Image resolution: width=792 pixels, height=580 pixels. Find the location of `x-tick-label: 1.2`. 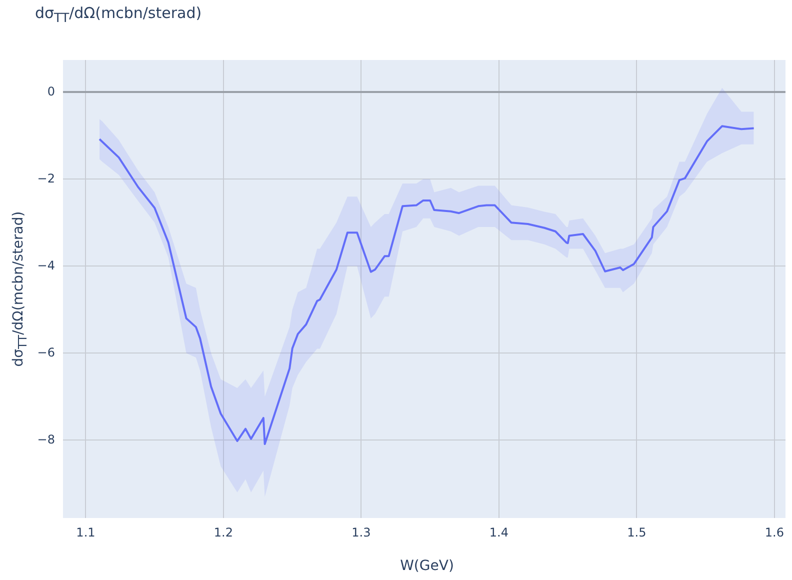

x-tick-label: 1.2 is located at coordinates (224, 532).